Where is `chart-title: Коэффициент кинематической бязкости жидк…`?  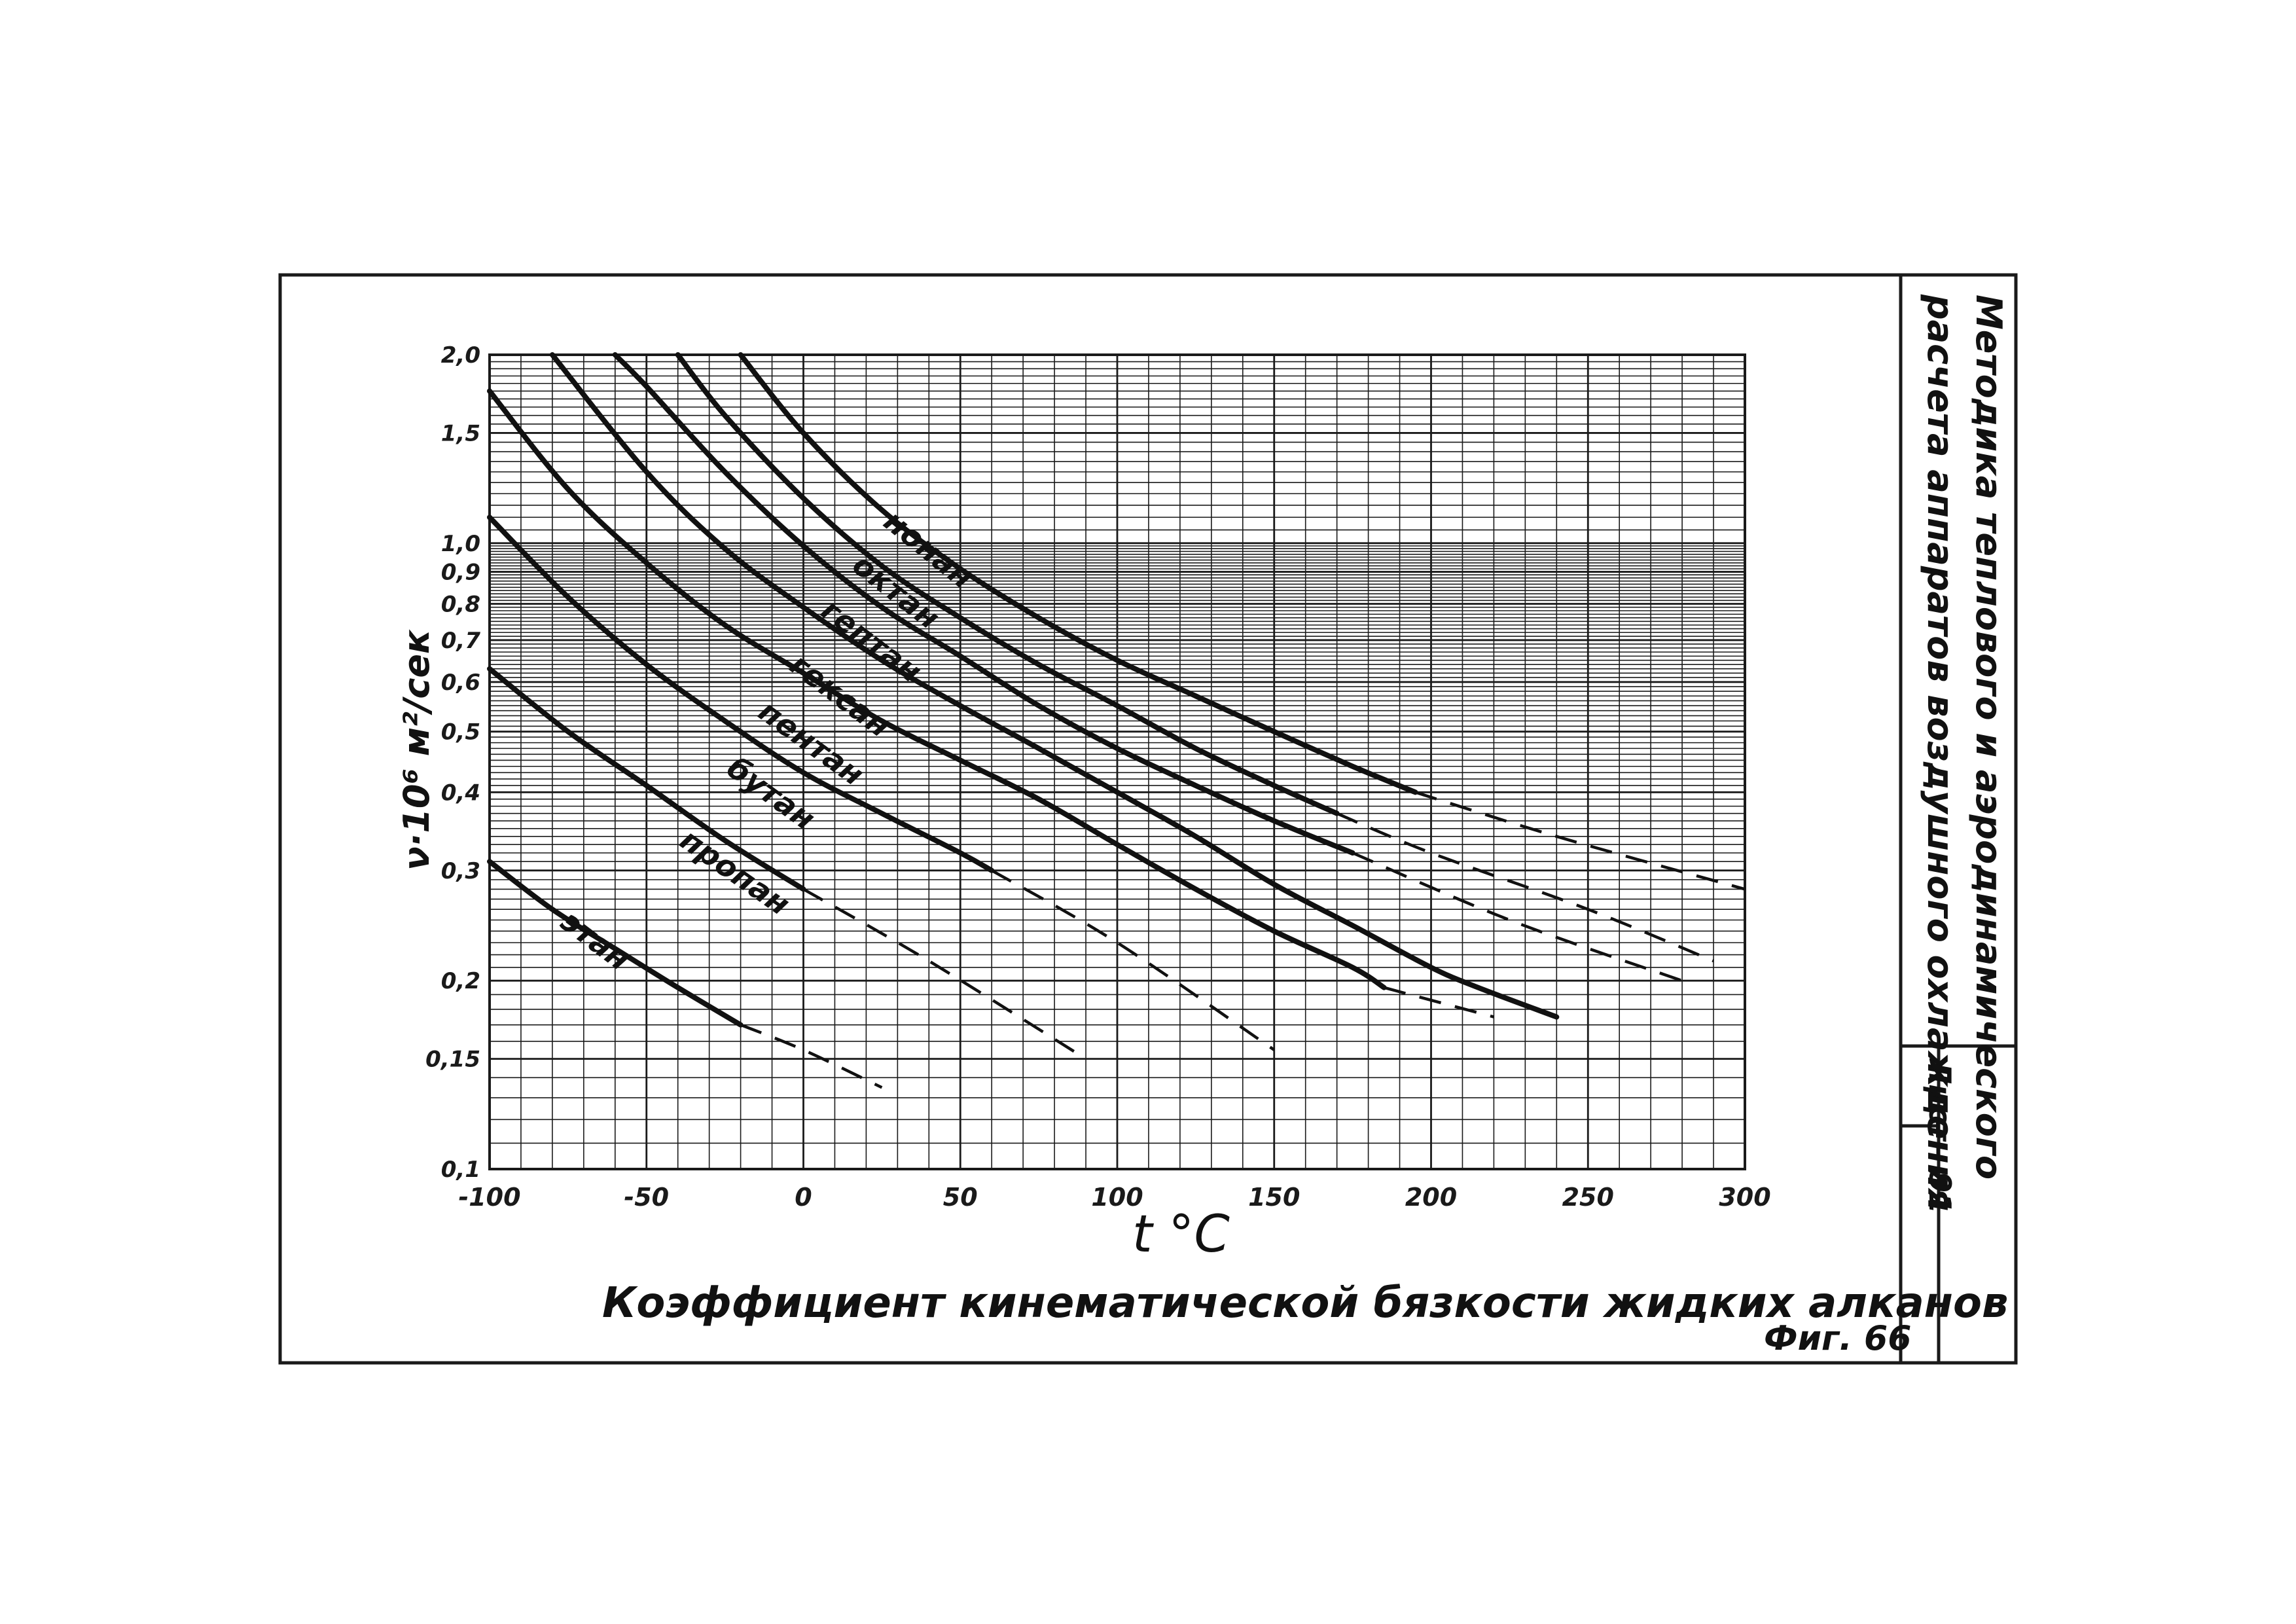 chart-title: Коэффициент кинематической бязкости жидк… is located at coordinates (1305, 1303).